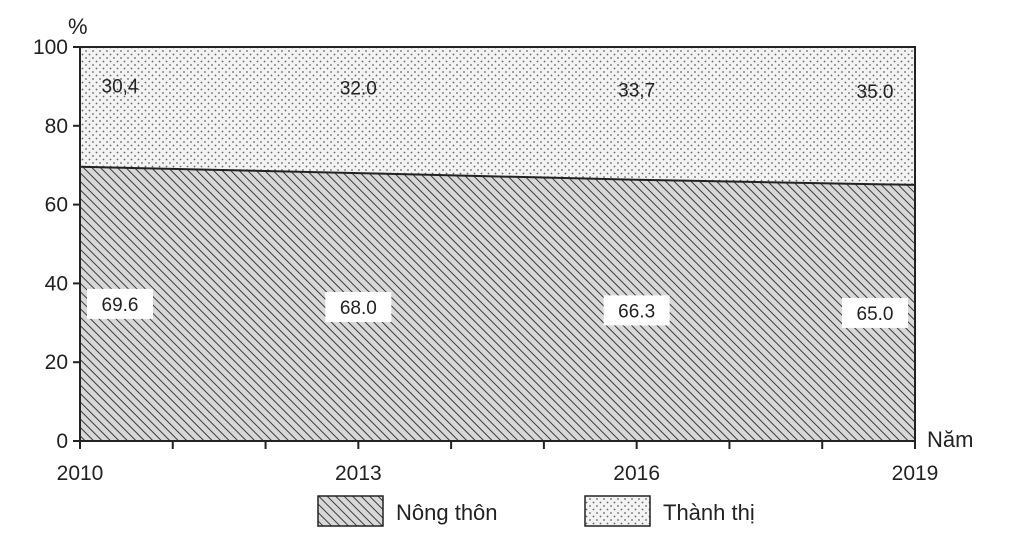 The height and width of the screenshot is (553, 1025). What do you see at coordinates (617, 511) in the screenshot?
I see `legend-swatch-thanh-thi` at bounding box center [617, 511].